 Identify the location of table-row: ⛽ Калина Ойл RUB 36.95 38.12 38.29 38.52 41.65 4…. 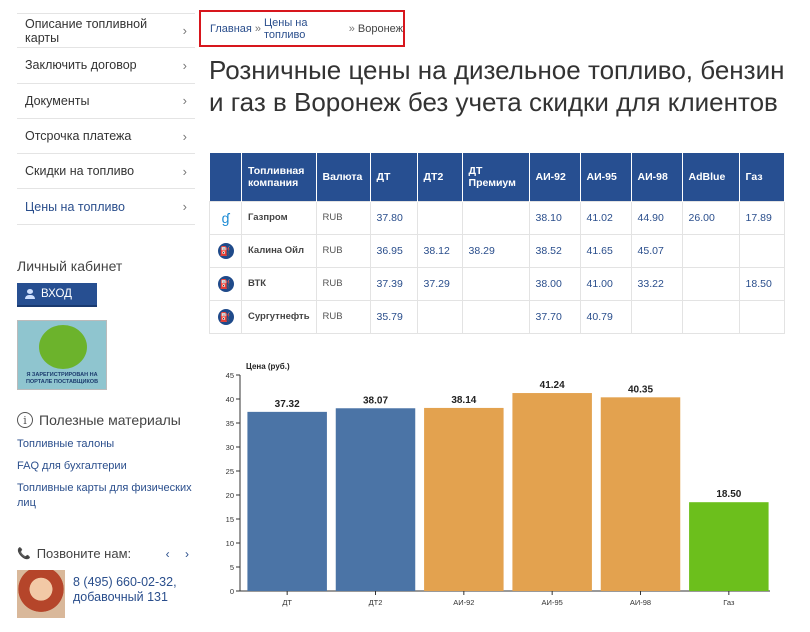
(497, 250).